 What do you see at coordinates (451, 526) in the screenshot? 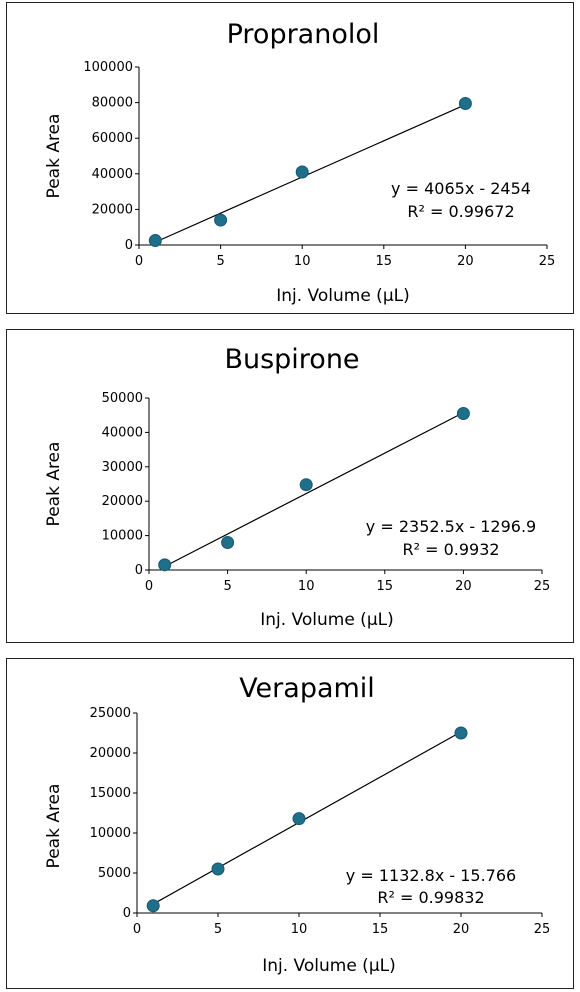
I see `trendline-equation: y = 2352.5x - 1296.9` at bounding box center [451, 526].